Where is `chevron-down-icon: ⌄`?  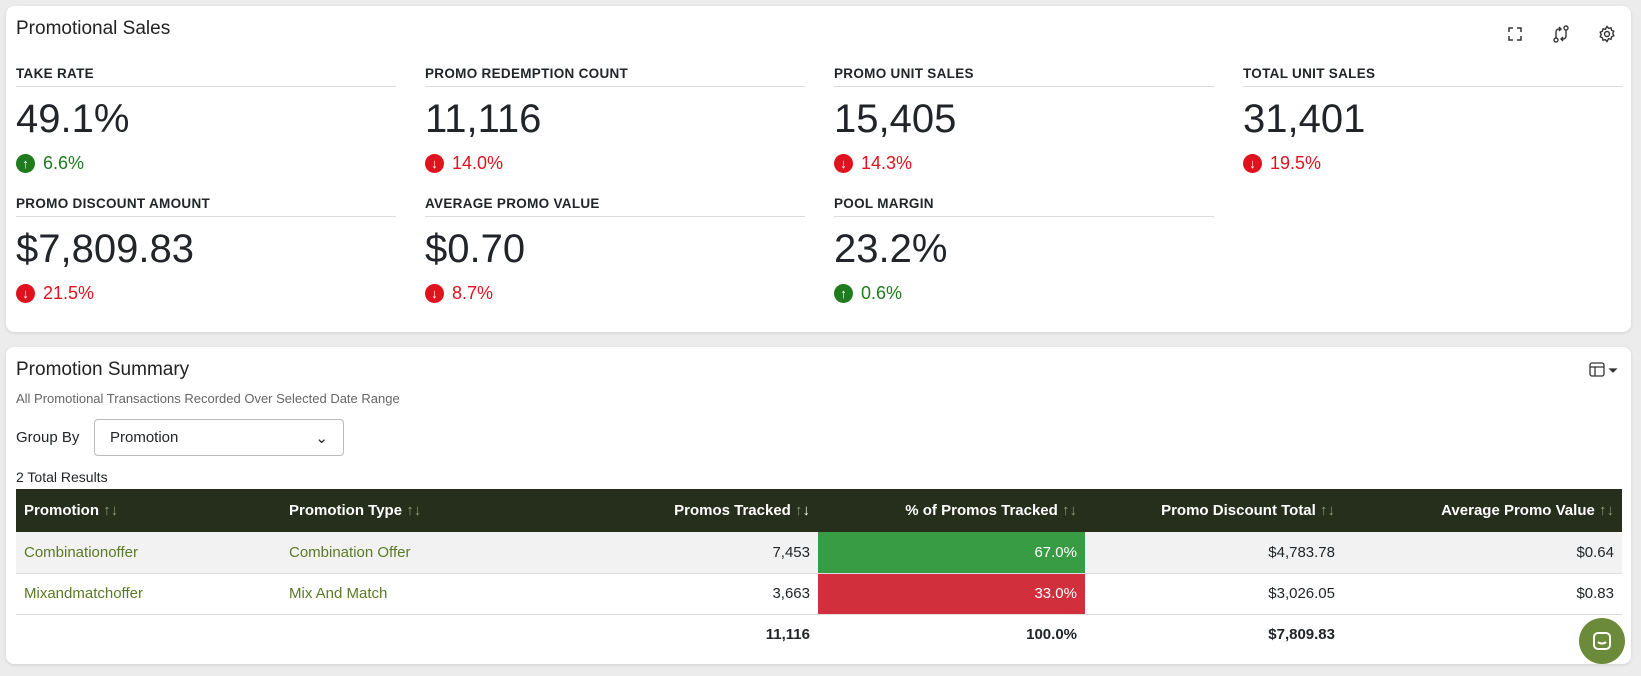 chevron-down-icon: ⌄ is located at coordinates (321, 438).